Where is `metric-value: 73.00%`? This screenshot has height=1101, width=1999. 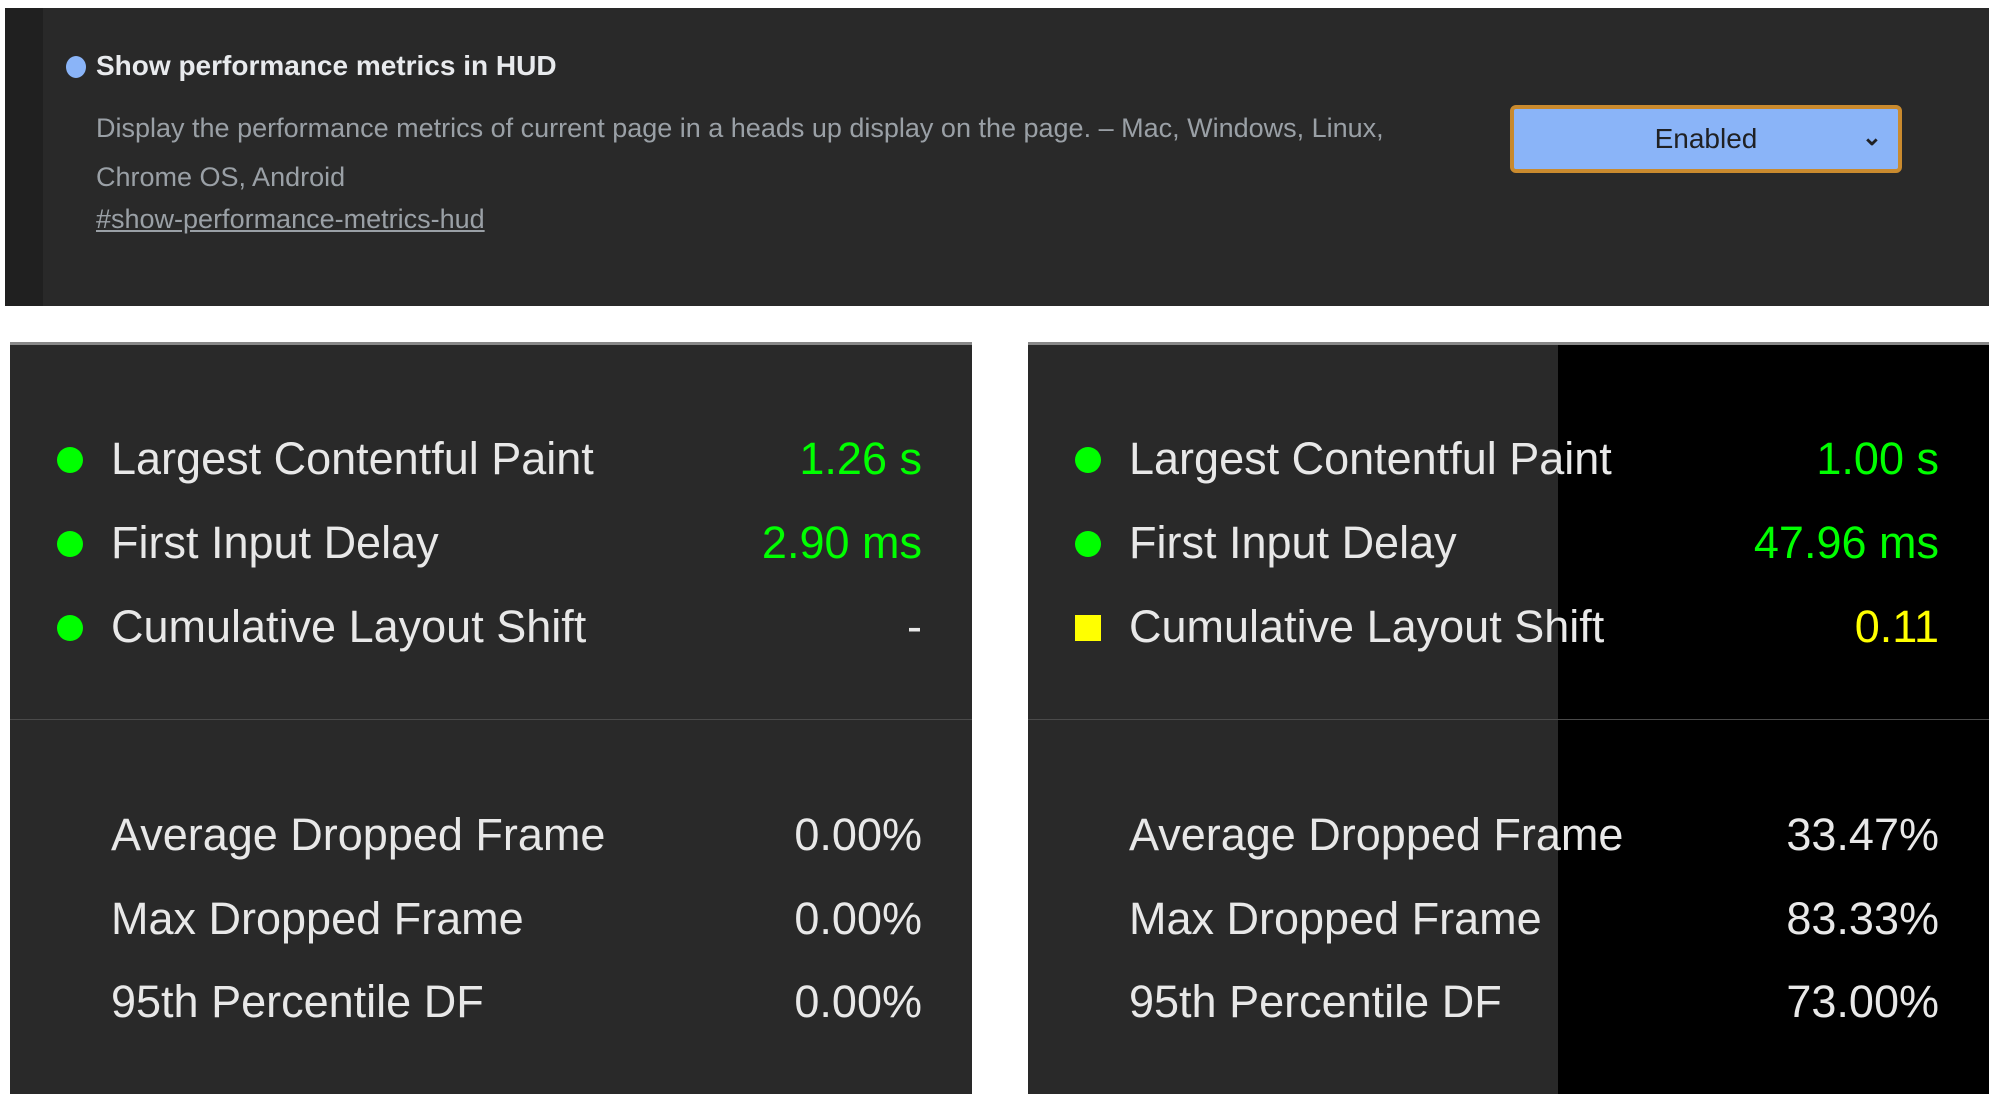 metric-value: 73.00% is located at coordinates (1862, 1001).